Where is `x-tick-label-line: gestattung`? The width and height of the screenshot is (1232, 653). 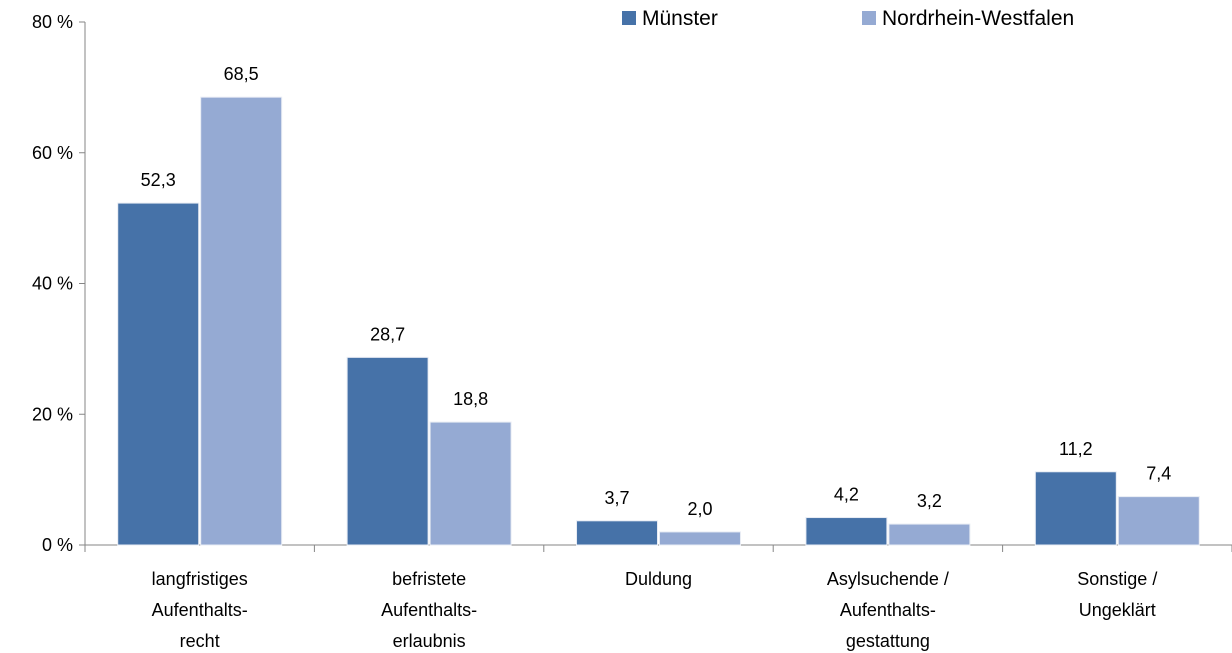 x-tick-label-line: gestattung is located at coordinates (888, 641).